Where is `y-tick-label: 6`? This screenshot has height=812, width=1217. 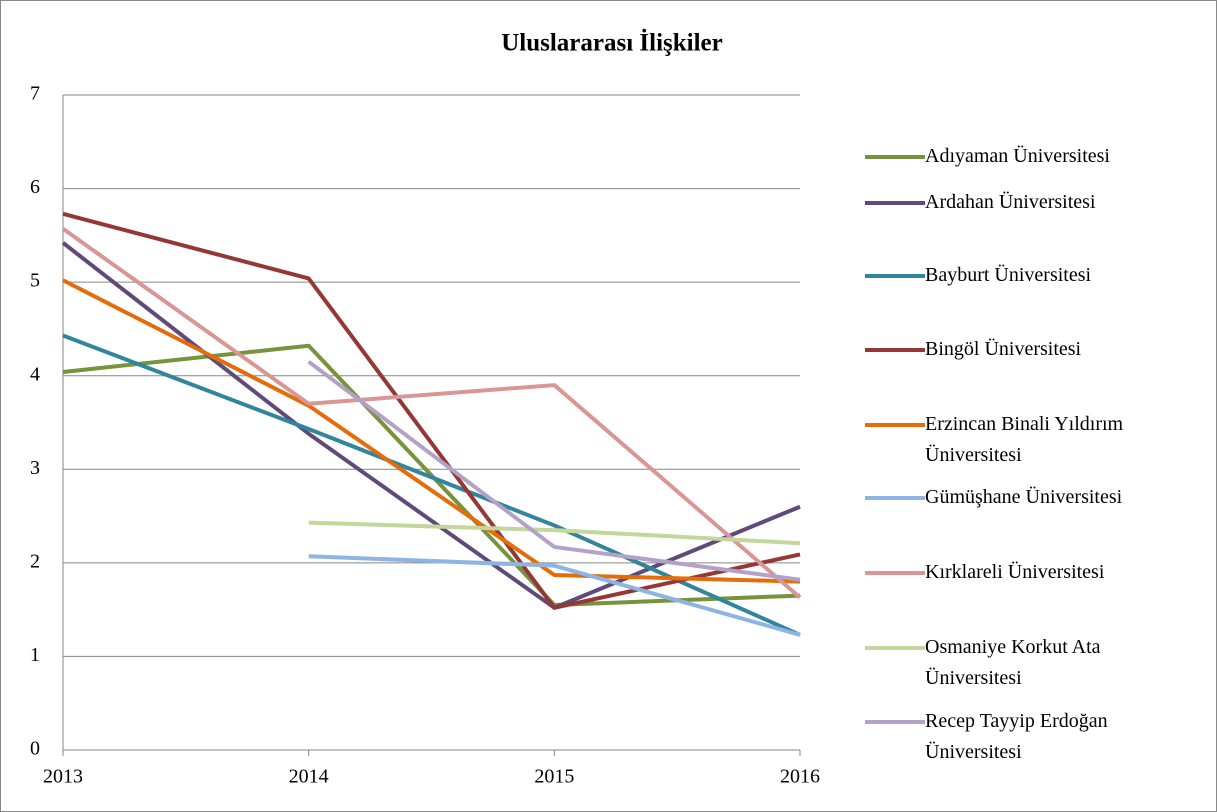
y-tick-label: 6 is located at coordinates (35, 187).